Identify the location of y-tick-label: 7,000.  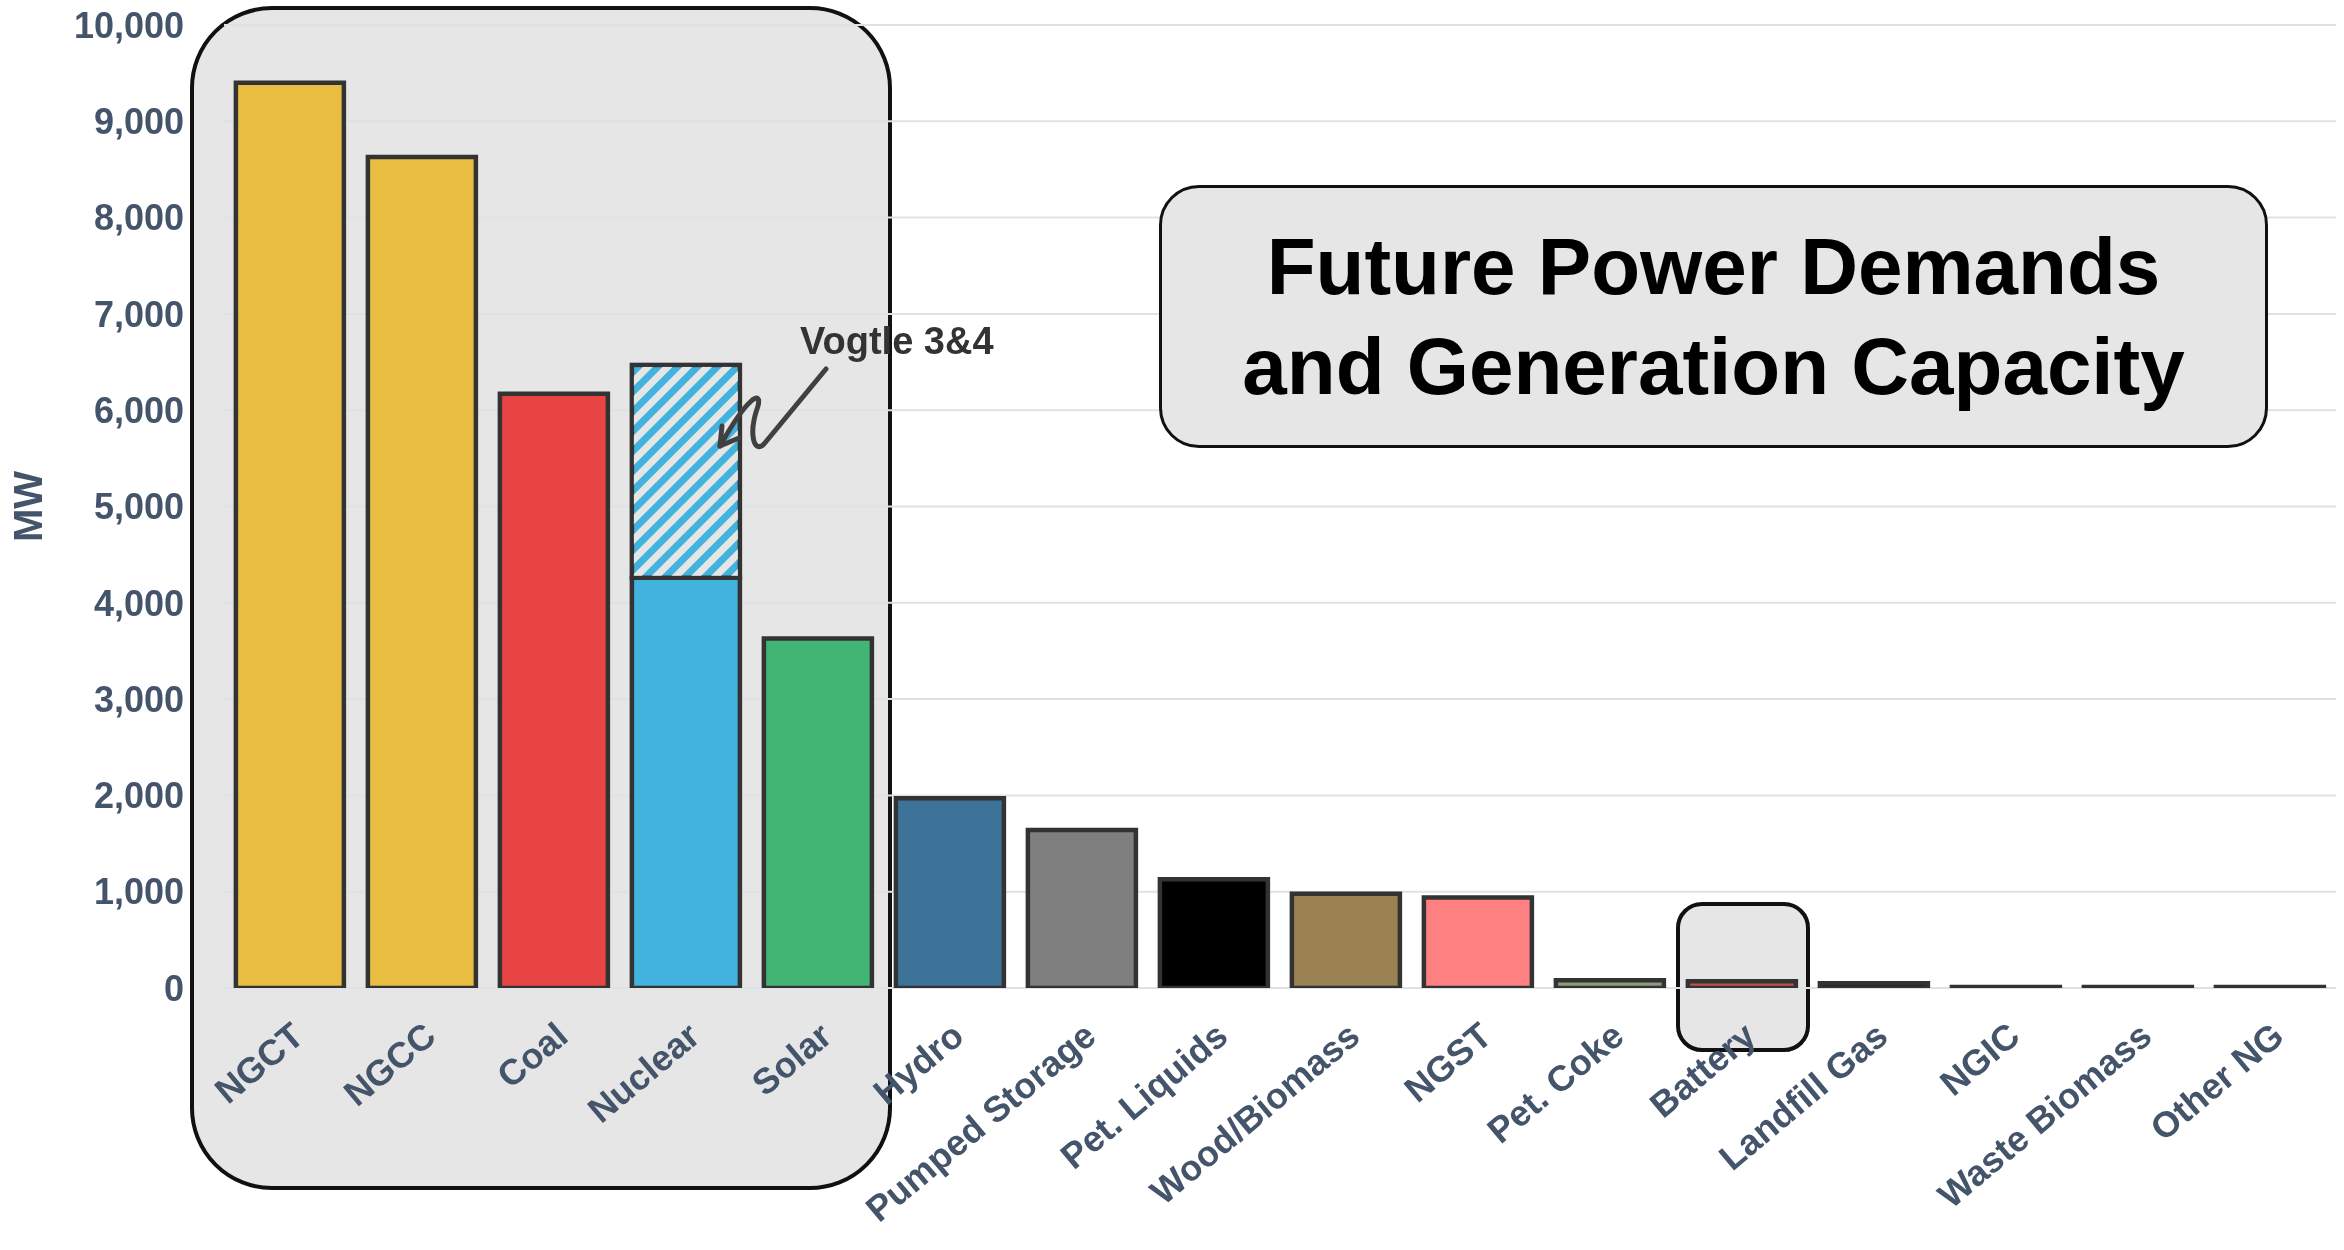
(138, 314).